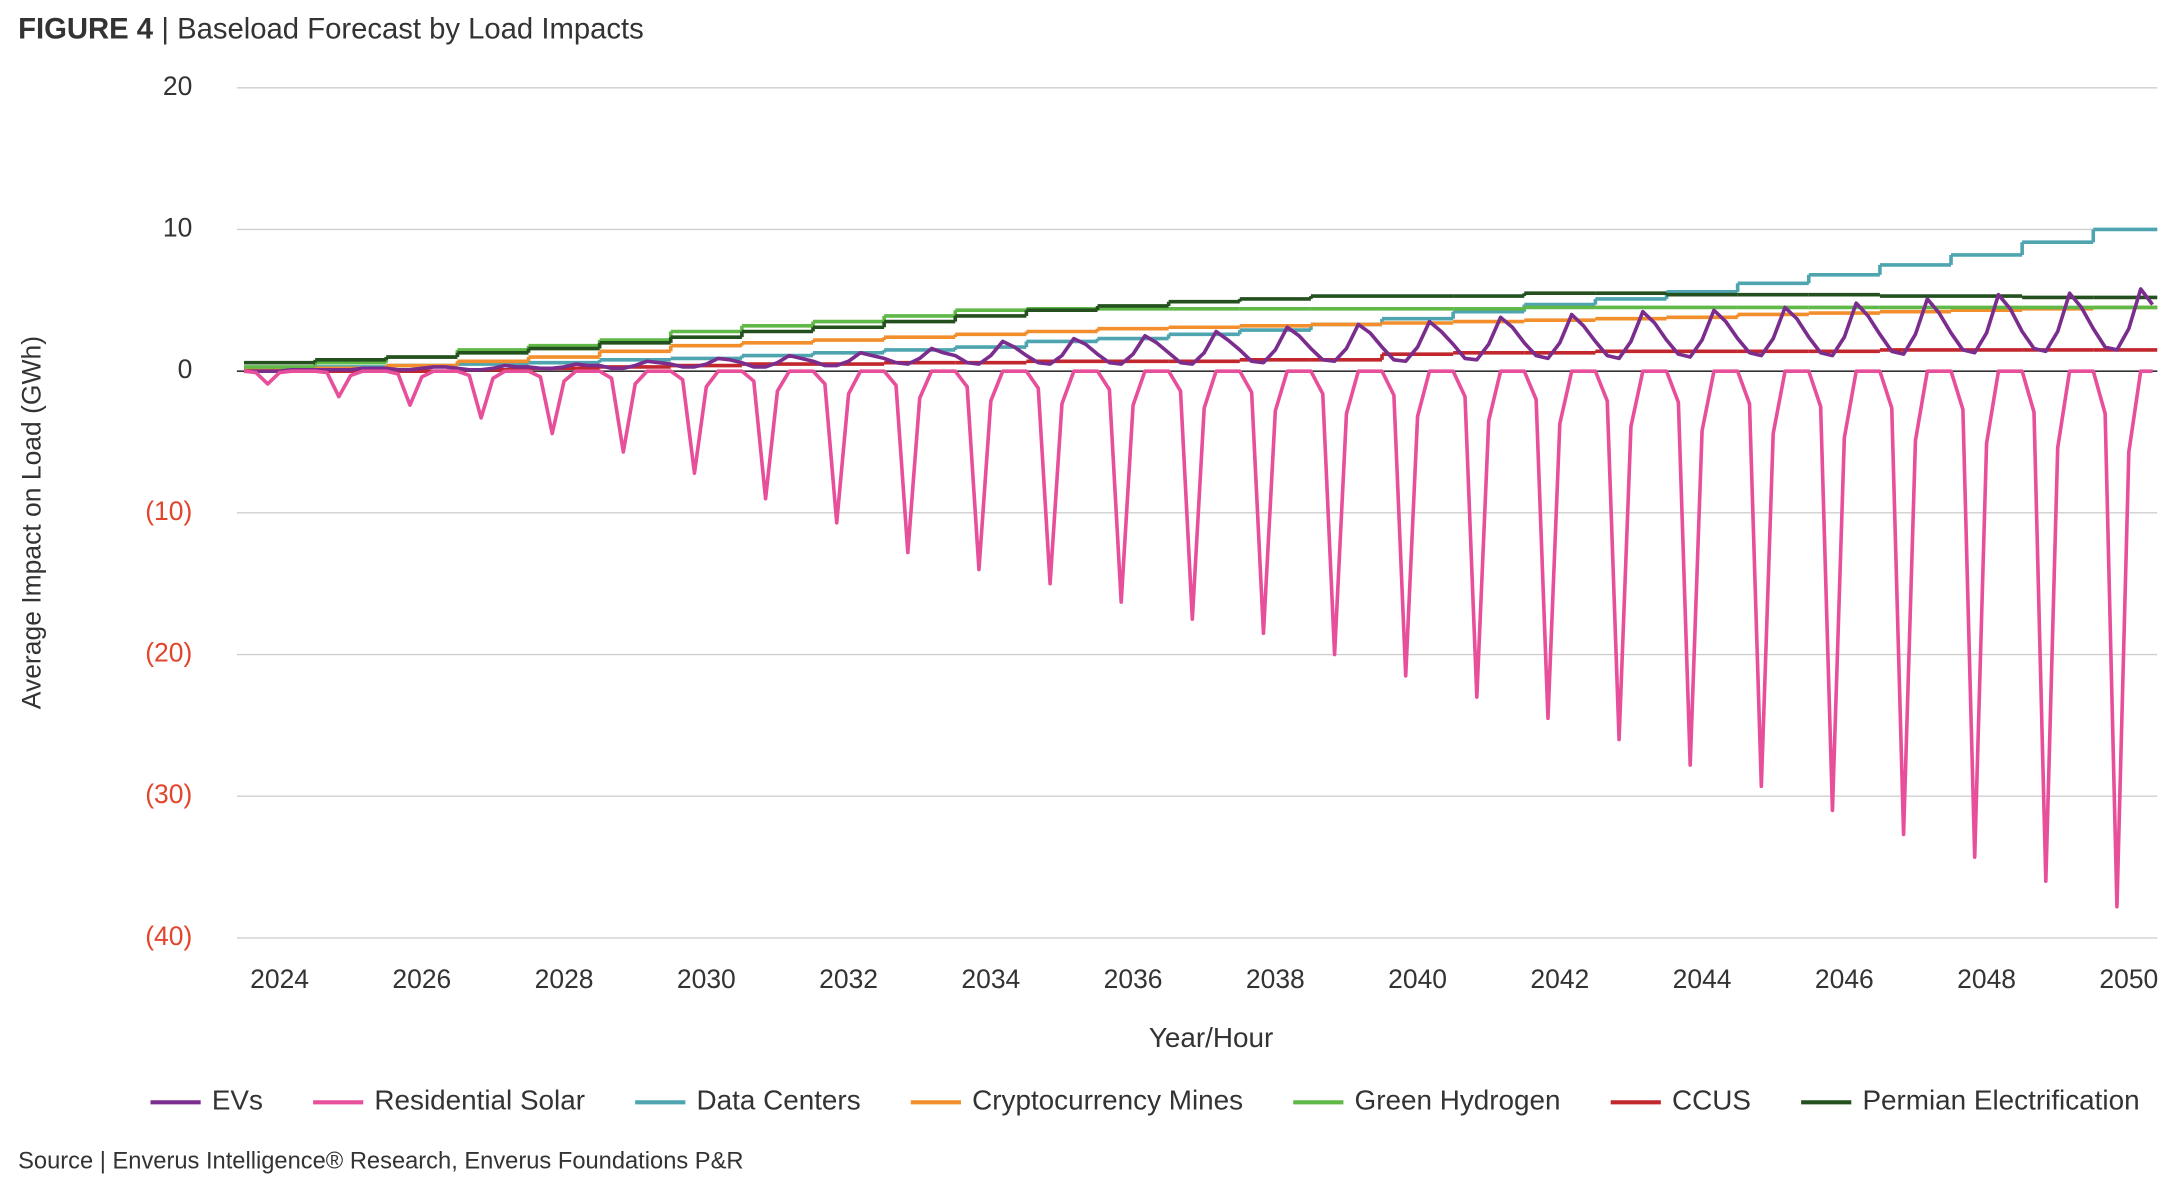 The image size is (2174, 1179). Describe the element at coordinates (479, 1100) in the screenshot. I see `legend-label: Residential Solar` at that location.